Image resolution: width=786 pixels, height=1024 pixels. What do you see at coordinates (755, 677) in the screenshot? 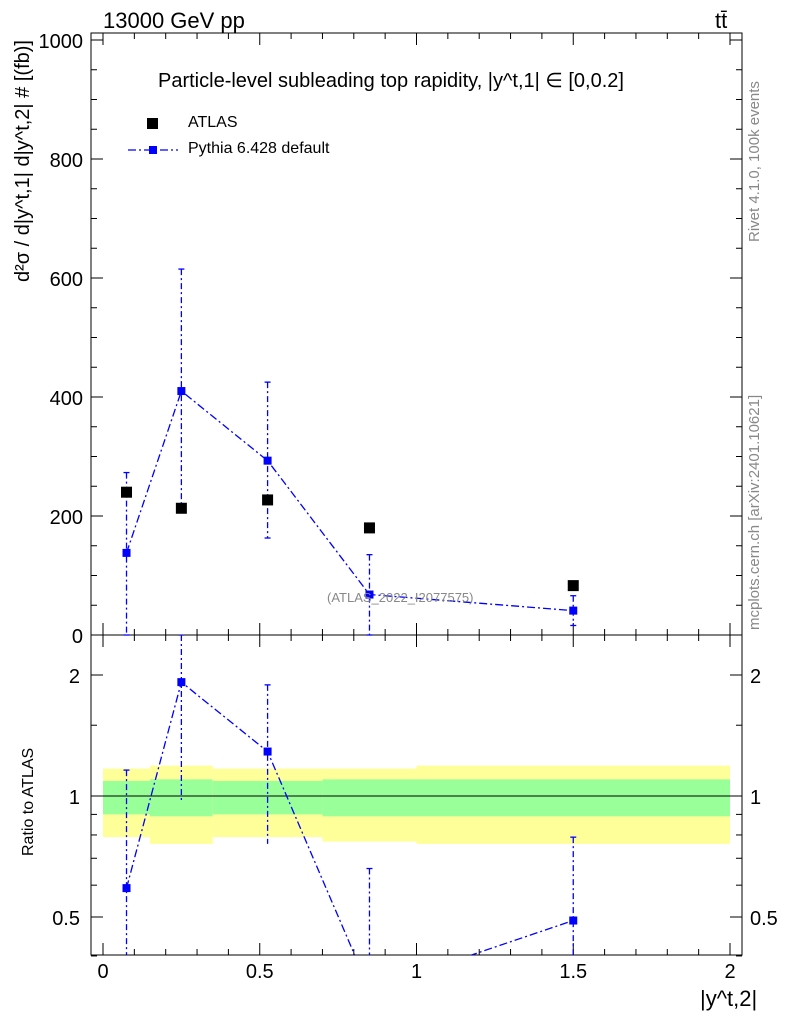
I see `ratio-ytick-label-right: 2` at bounding box center [755, 677].